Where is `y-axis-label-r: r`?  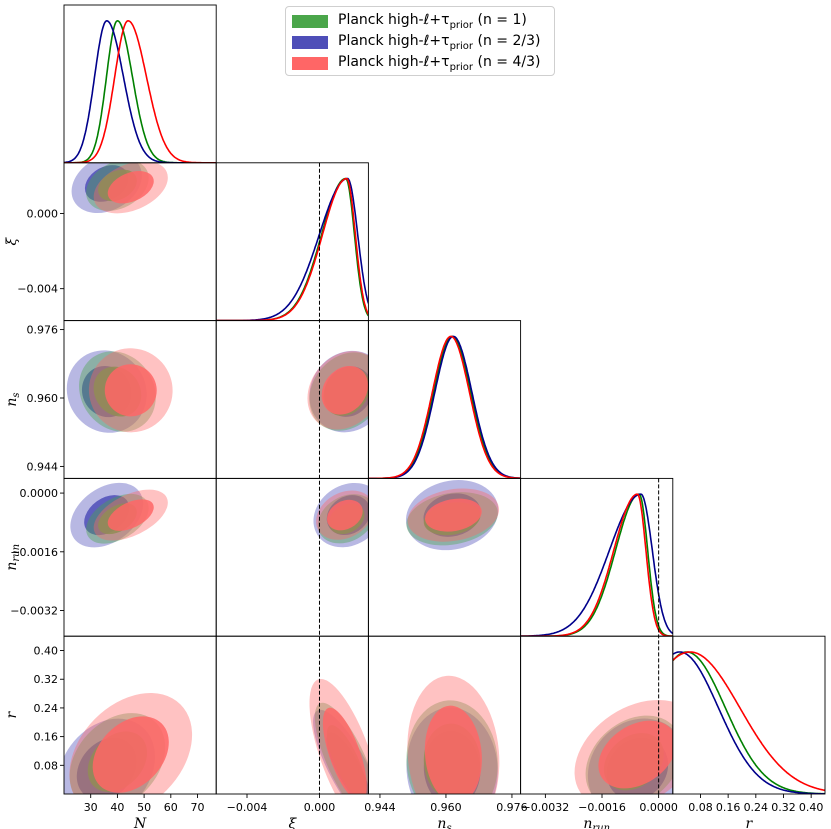
y-axis-label-r: r is located at coordinates (12, 714).